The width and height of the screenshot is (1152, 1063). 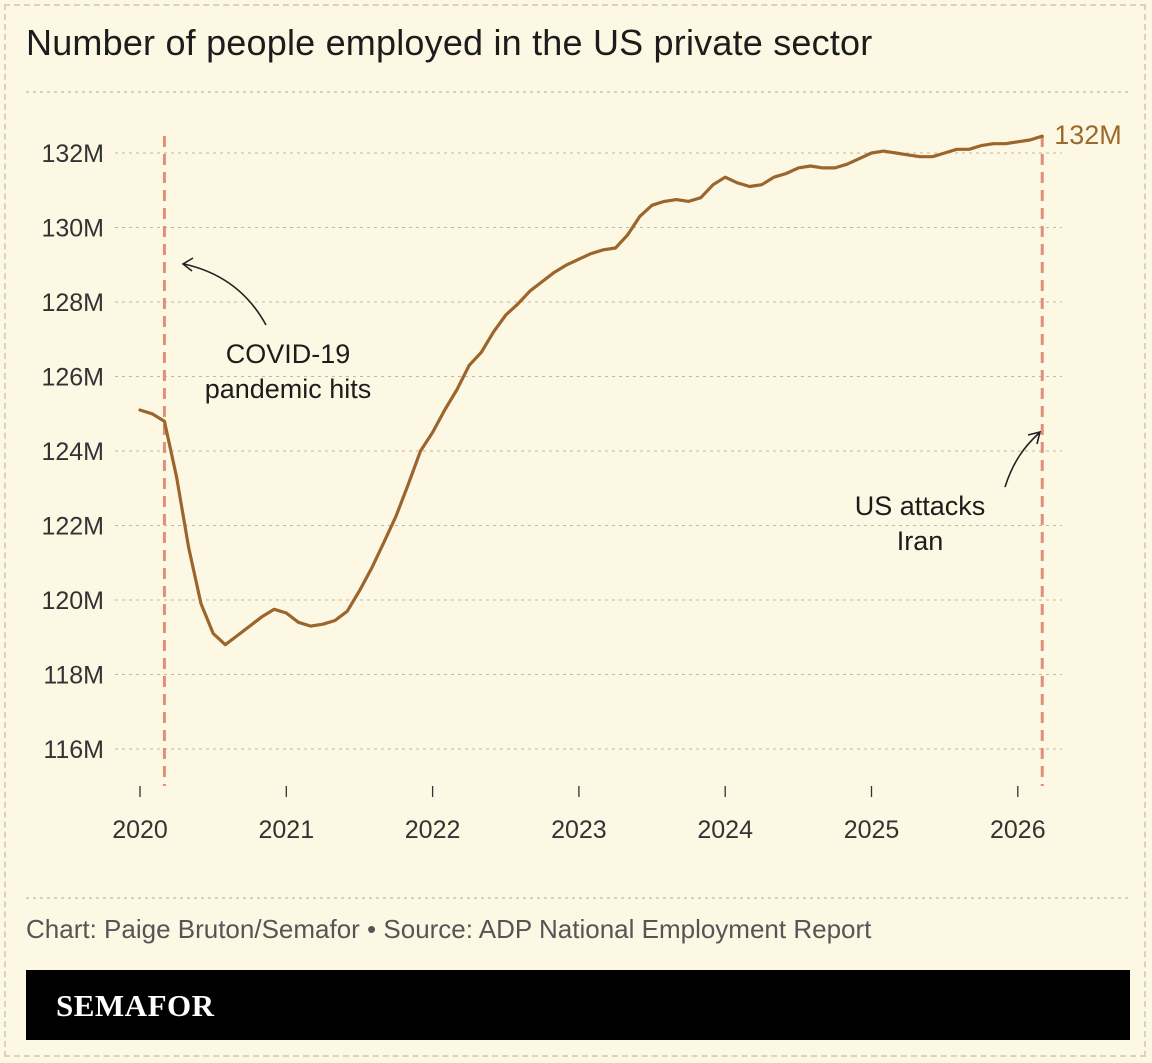 What do you see at coordinates (579, 830) in the screenshot?
I see `x-tick-label-2023: 2023` at bounding box center [579, 830].